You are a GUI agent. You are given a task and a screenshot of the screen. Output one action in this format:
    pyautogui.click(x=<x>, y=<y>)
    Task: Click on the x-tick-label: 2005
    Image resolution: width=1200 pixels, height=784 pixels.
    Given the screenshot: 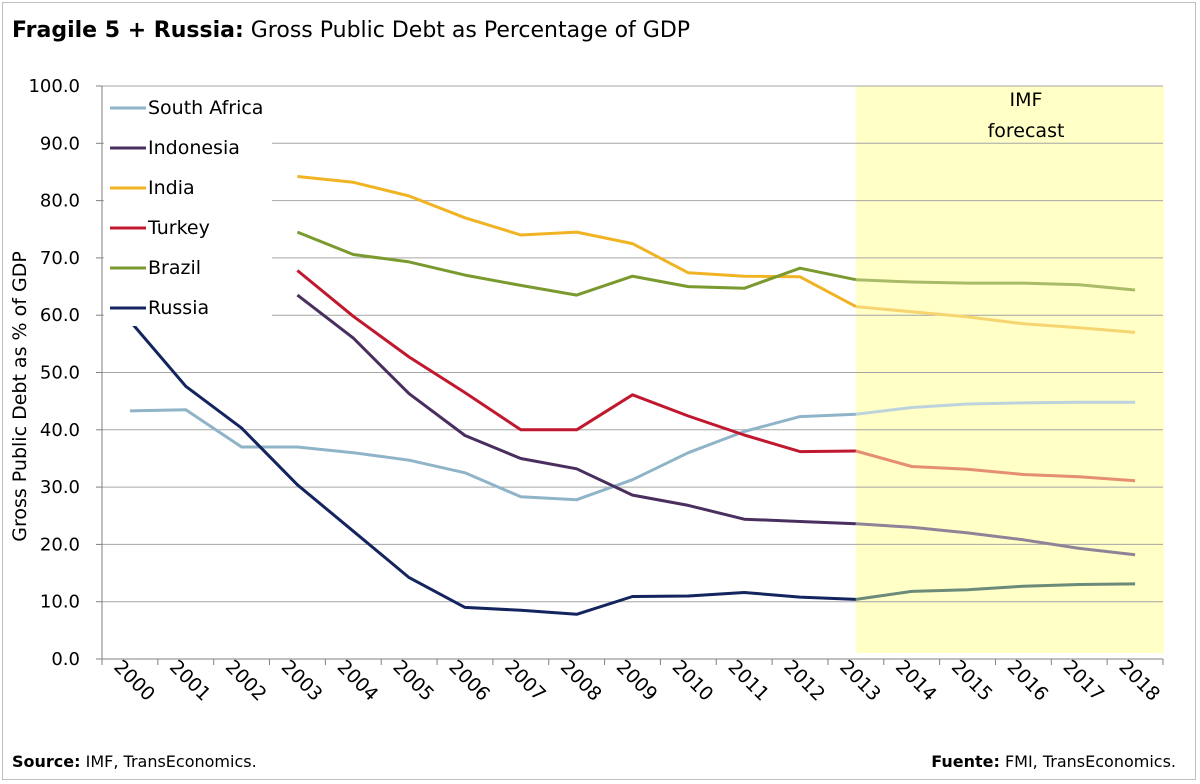 What is the action you would take?
    pyautogui.click(x=413, y=681)
    